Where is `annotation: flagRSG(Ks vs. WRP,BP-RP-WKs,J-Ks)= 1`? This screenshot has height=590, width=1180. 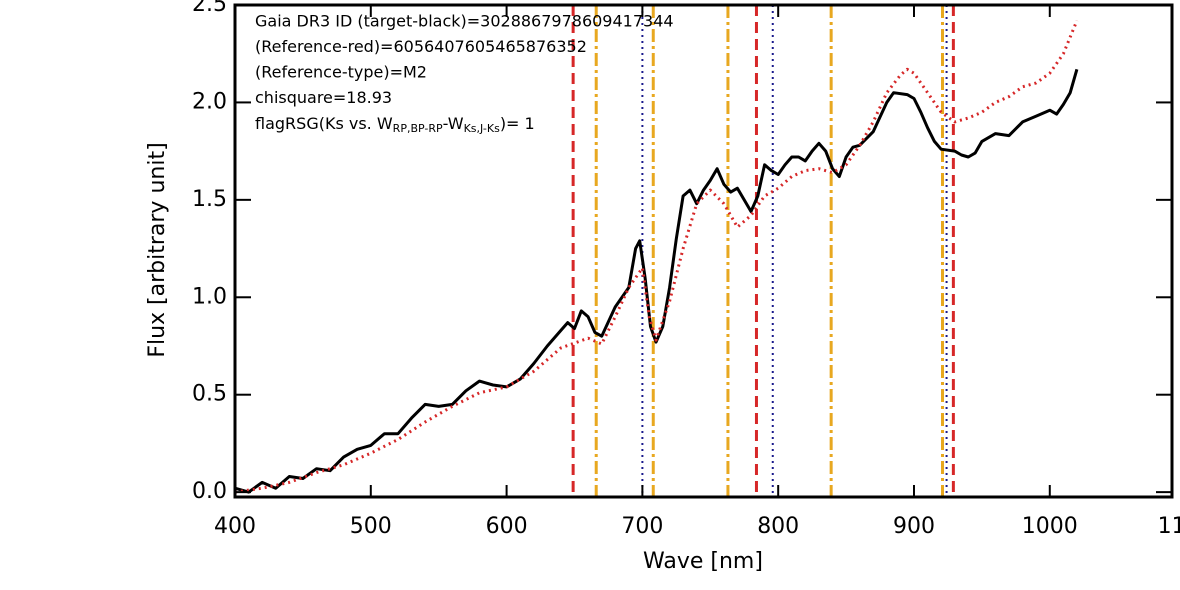
annotation: flagRSG(Ks vs. WRP,BP-RP-WKs,J-Ks)= 1 is located at coordinates (395, 125).